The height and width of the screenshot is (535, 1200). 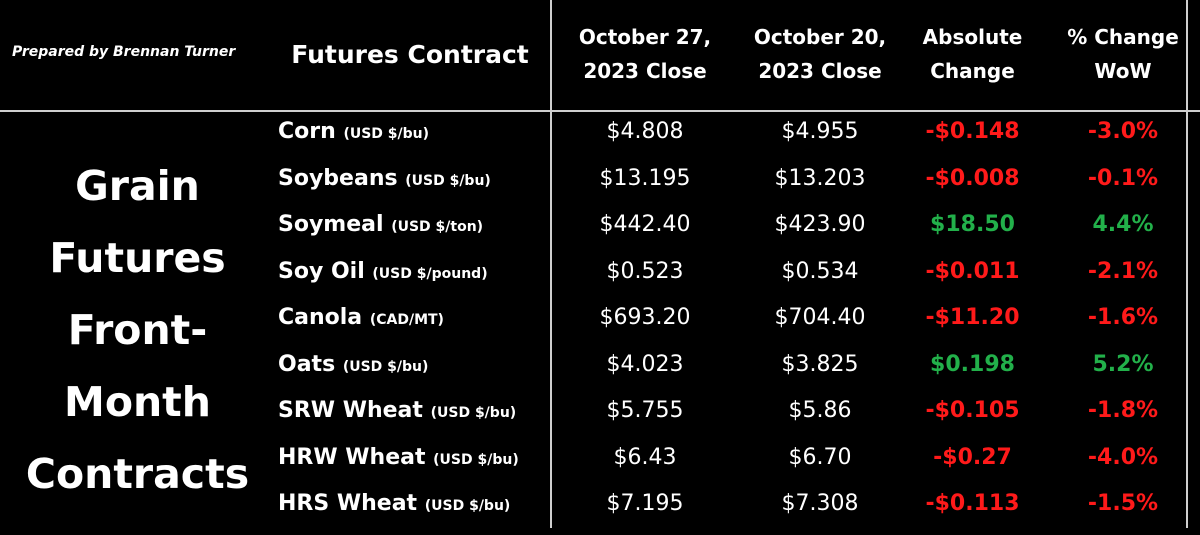 I want to click on header-close-current: October 27, 2023 Close, so click(x=645, y=54).